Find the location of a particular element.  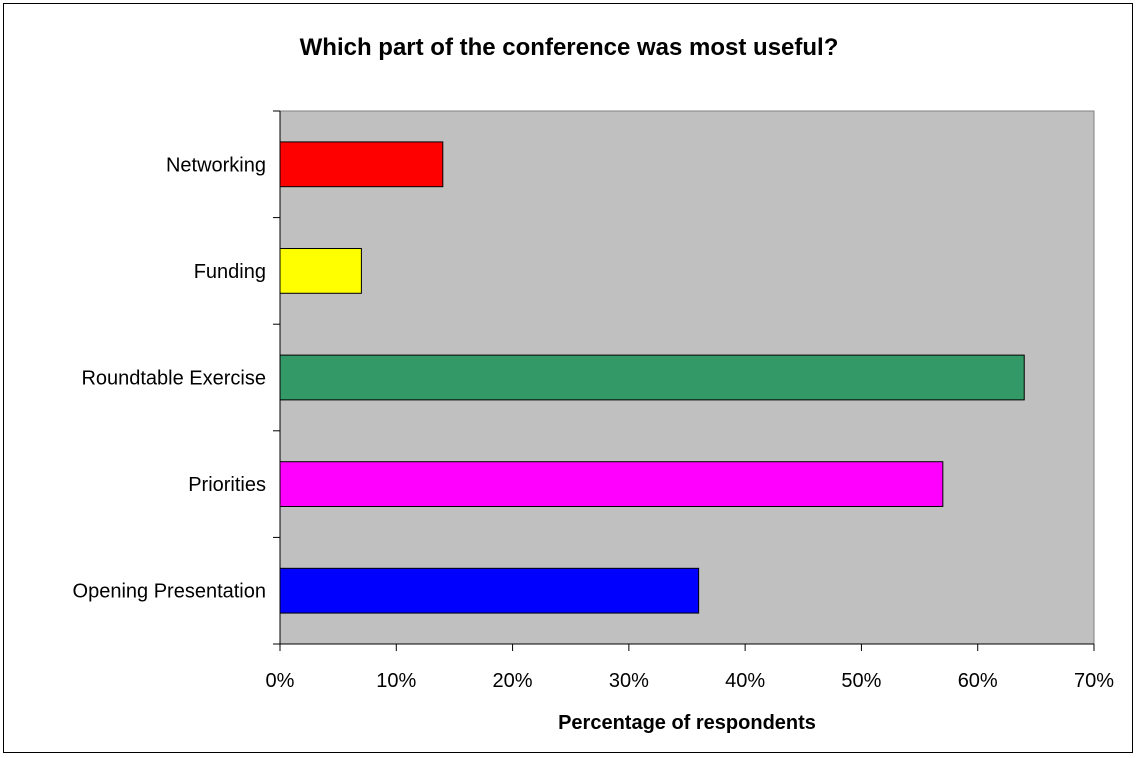

x-axis-ticks: 0% 10% 20% 30% 40% 50% 60% 70% is located at coordinates (690, 668).